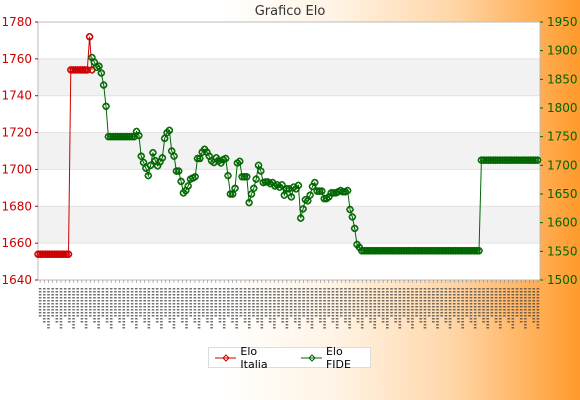 This screenshot has height=400, width=580. I want to click on y-tick-label-right: 1700, so click(562, 165).